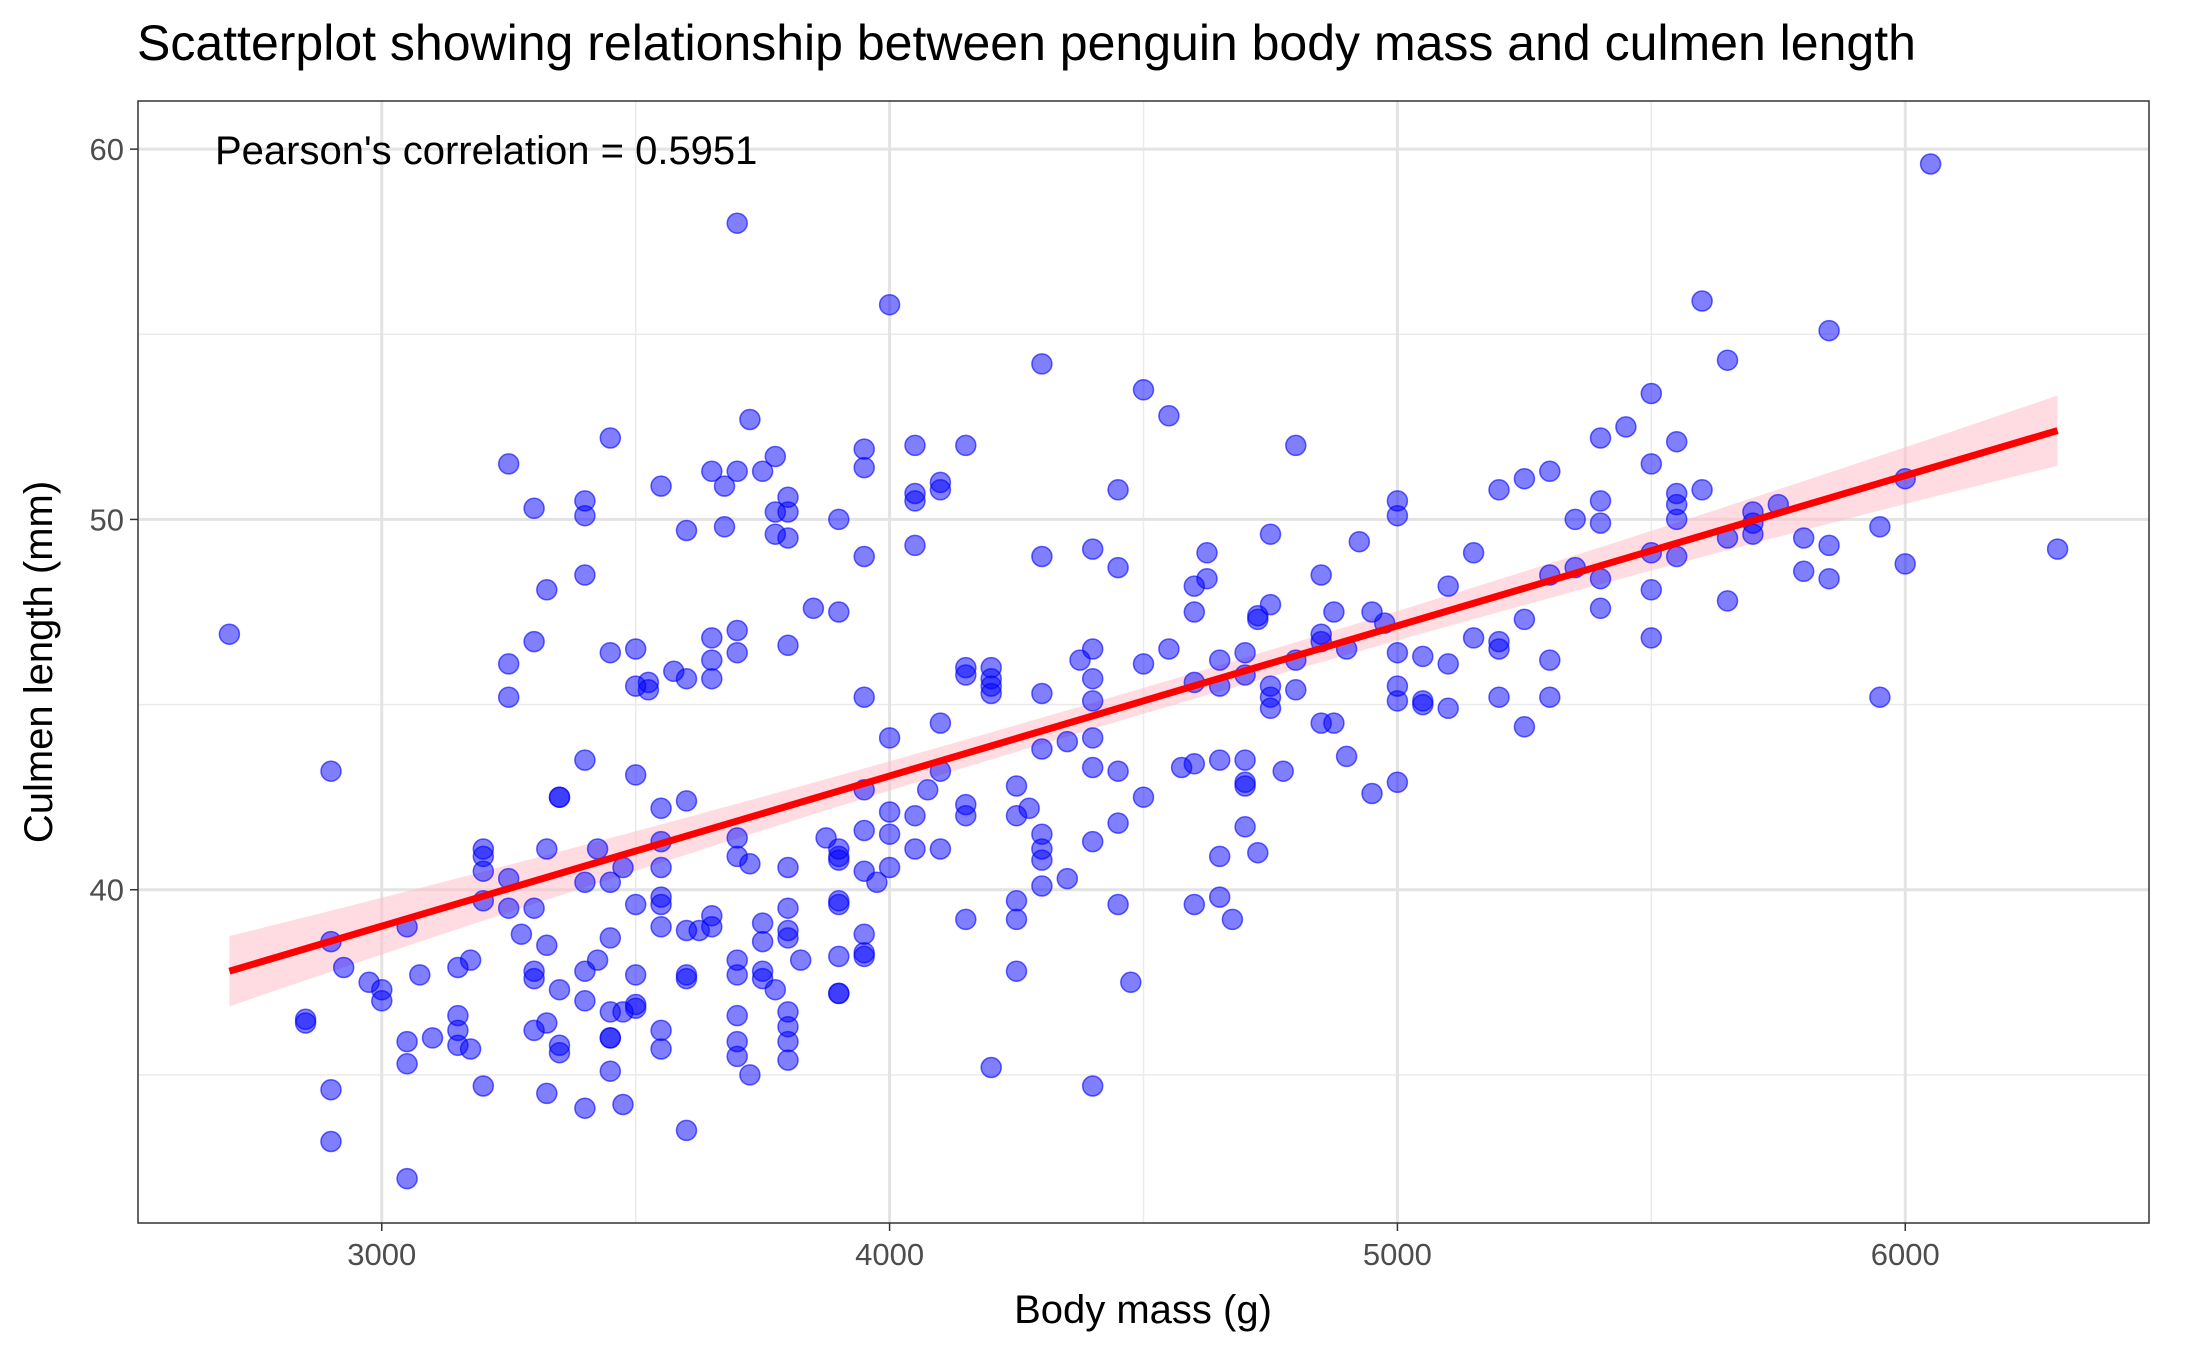  Describe the element at coordinates (107, 890) in the screenshot. I see `y-tick-label: 40` at that location.